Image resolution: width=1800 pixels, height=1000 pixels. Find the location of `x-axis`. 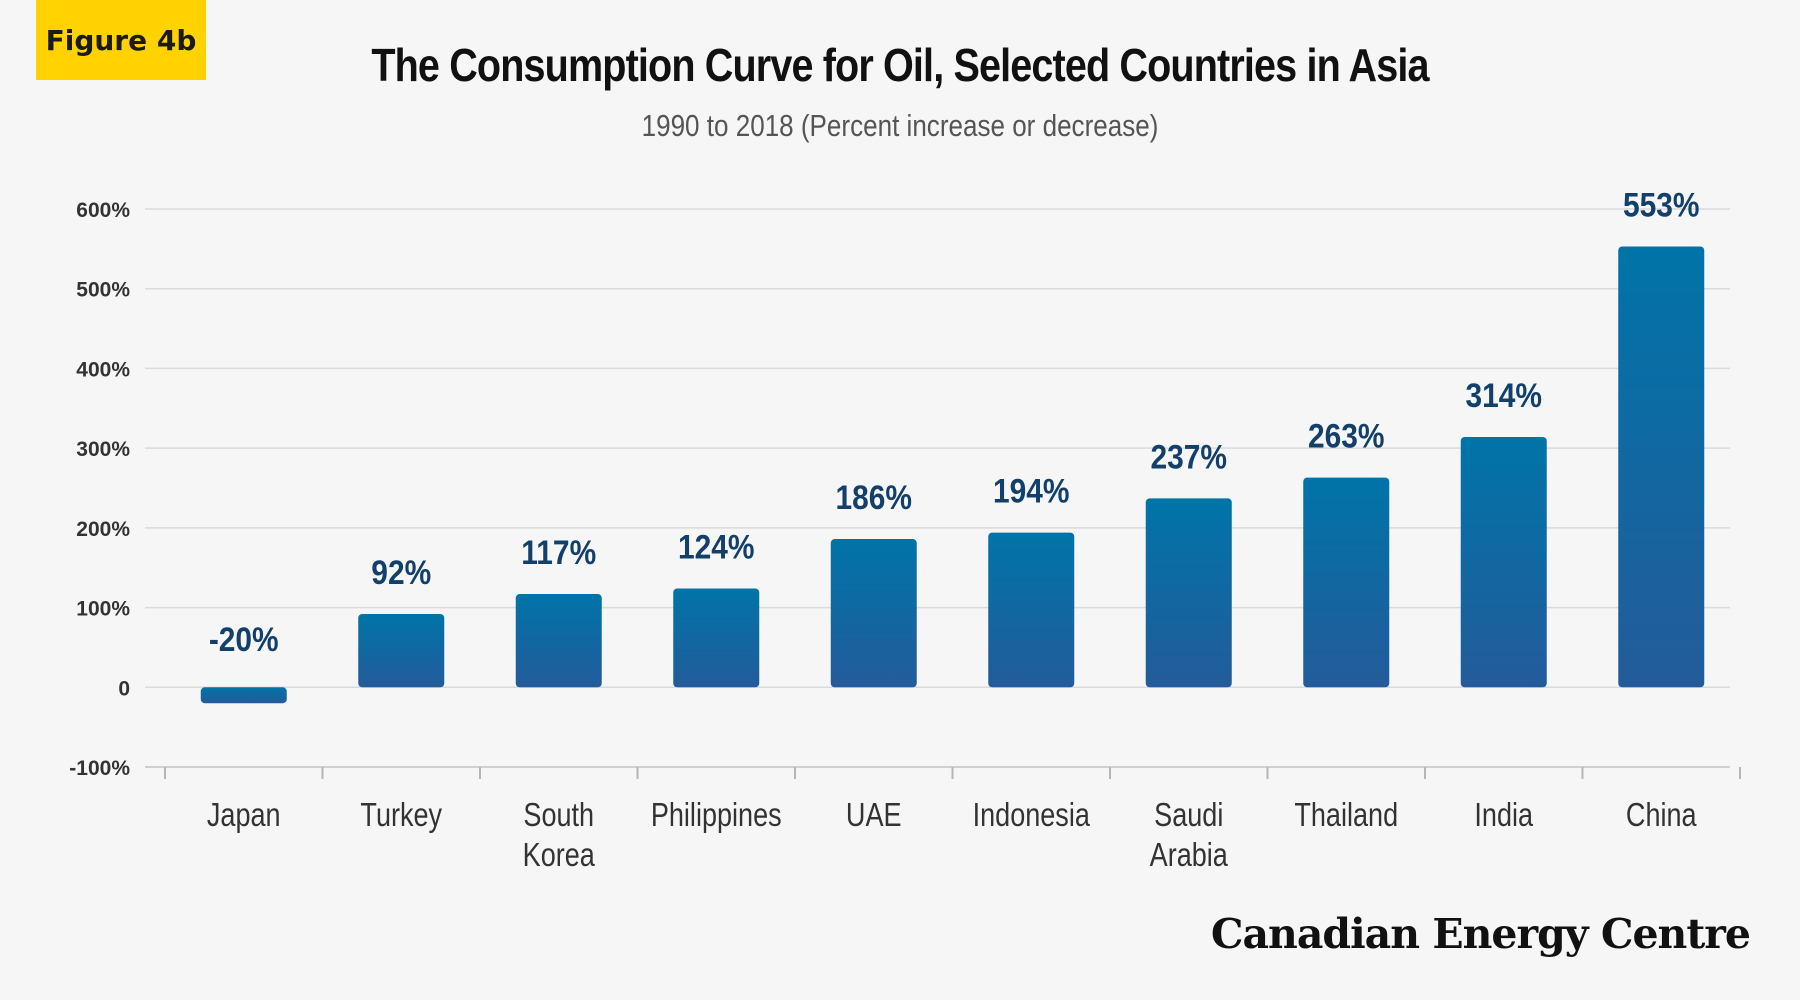

x-axis is located at coordinates (943, 772).